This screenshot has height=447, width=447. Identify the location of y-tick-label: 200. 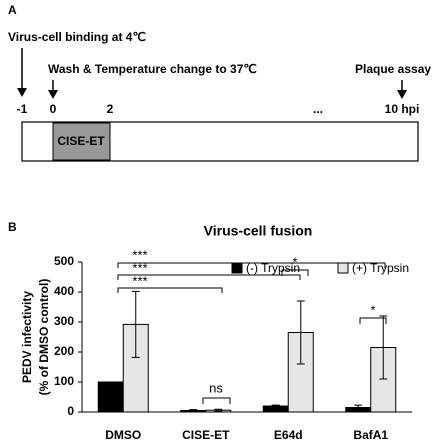
(64, 351).